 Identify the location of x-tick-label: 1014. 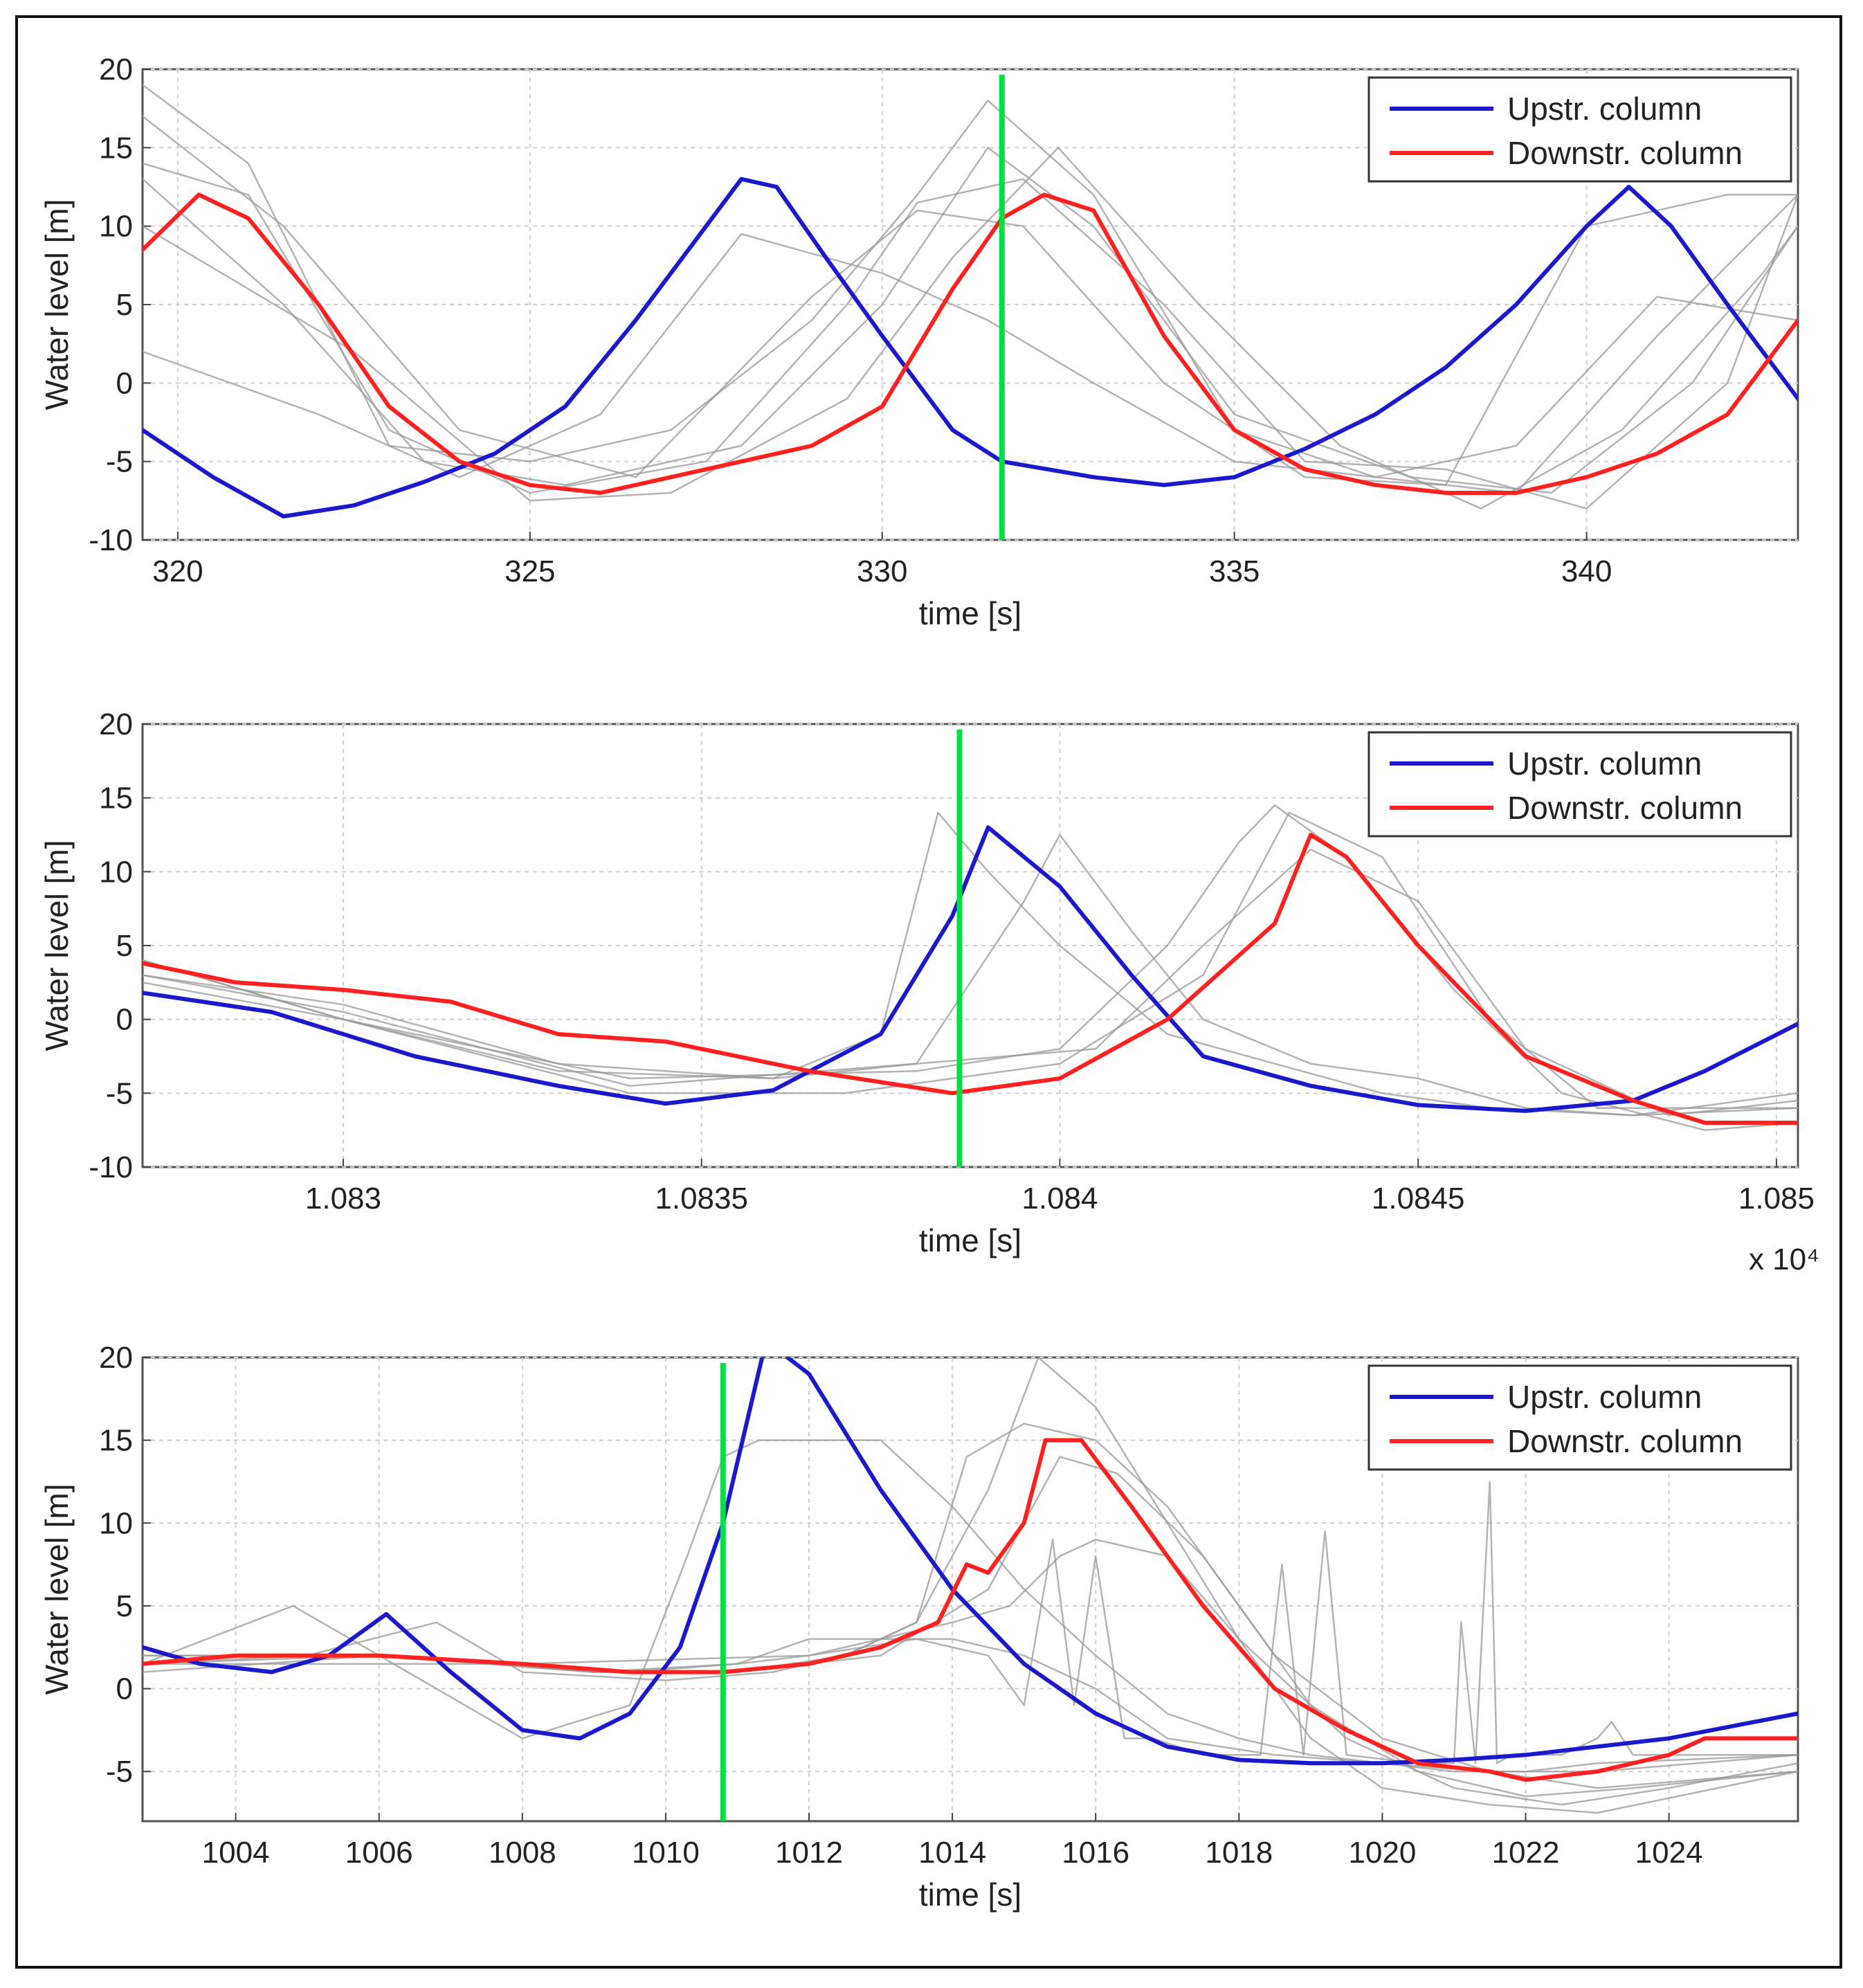
(952, 1853).